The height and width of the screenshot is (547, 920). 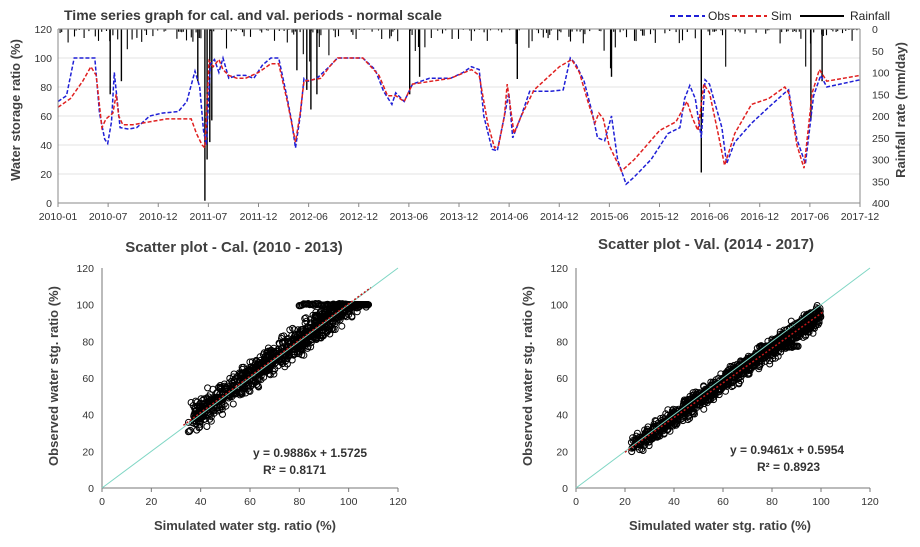 I want to click on scatter-y-tick-label: 40, so click(x=562, y=416).